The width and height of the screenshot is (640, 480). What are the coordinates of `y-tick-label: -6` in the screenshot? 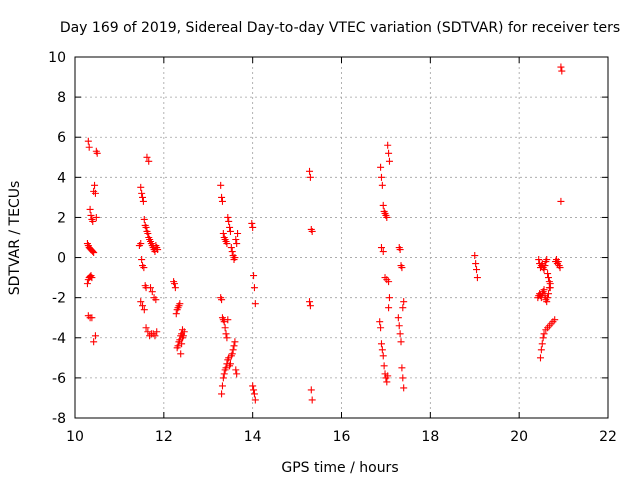 It's located at (59, 379).